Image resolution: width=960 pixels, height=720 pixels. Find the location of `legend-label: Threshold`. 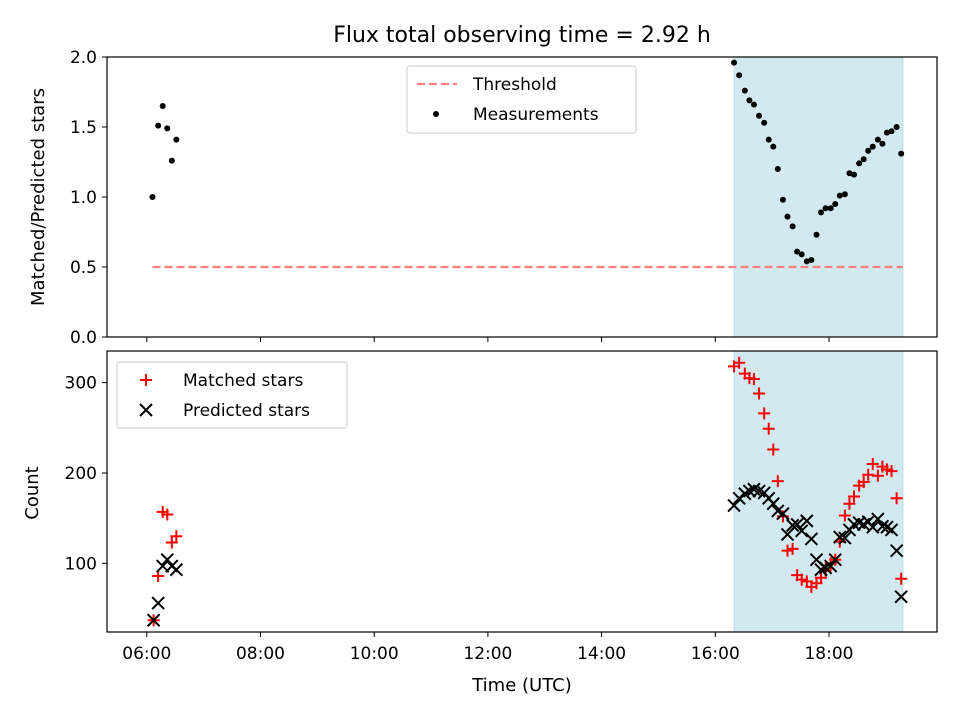

legend-label: Threshold is located at coordinates (514, 85).